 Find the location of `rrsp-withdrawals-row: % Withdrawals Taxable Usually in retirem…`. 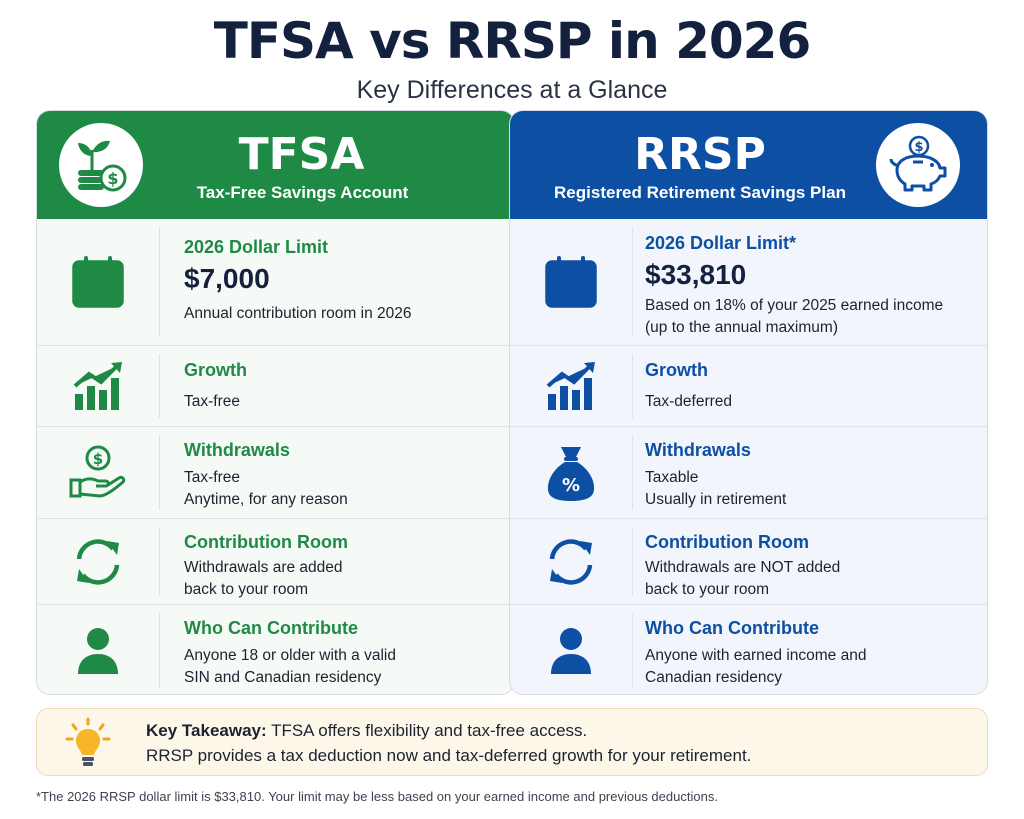

rrsp-withdrawals-row: % Withdrawals Taxable Usually in retirem… is located at coordinates (748, 472).